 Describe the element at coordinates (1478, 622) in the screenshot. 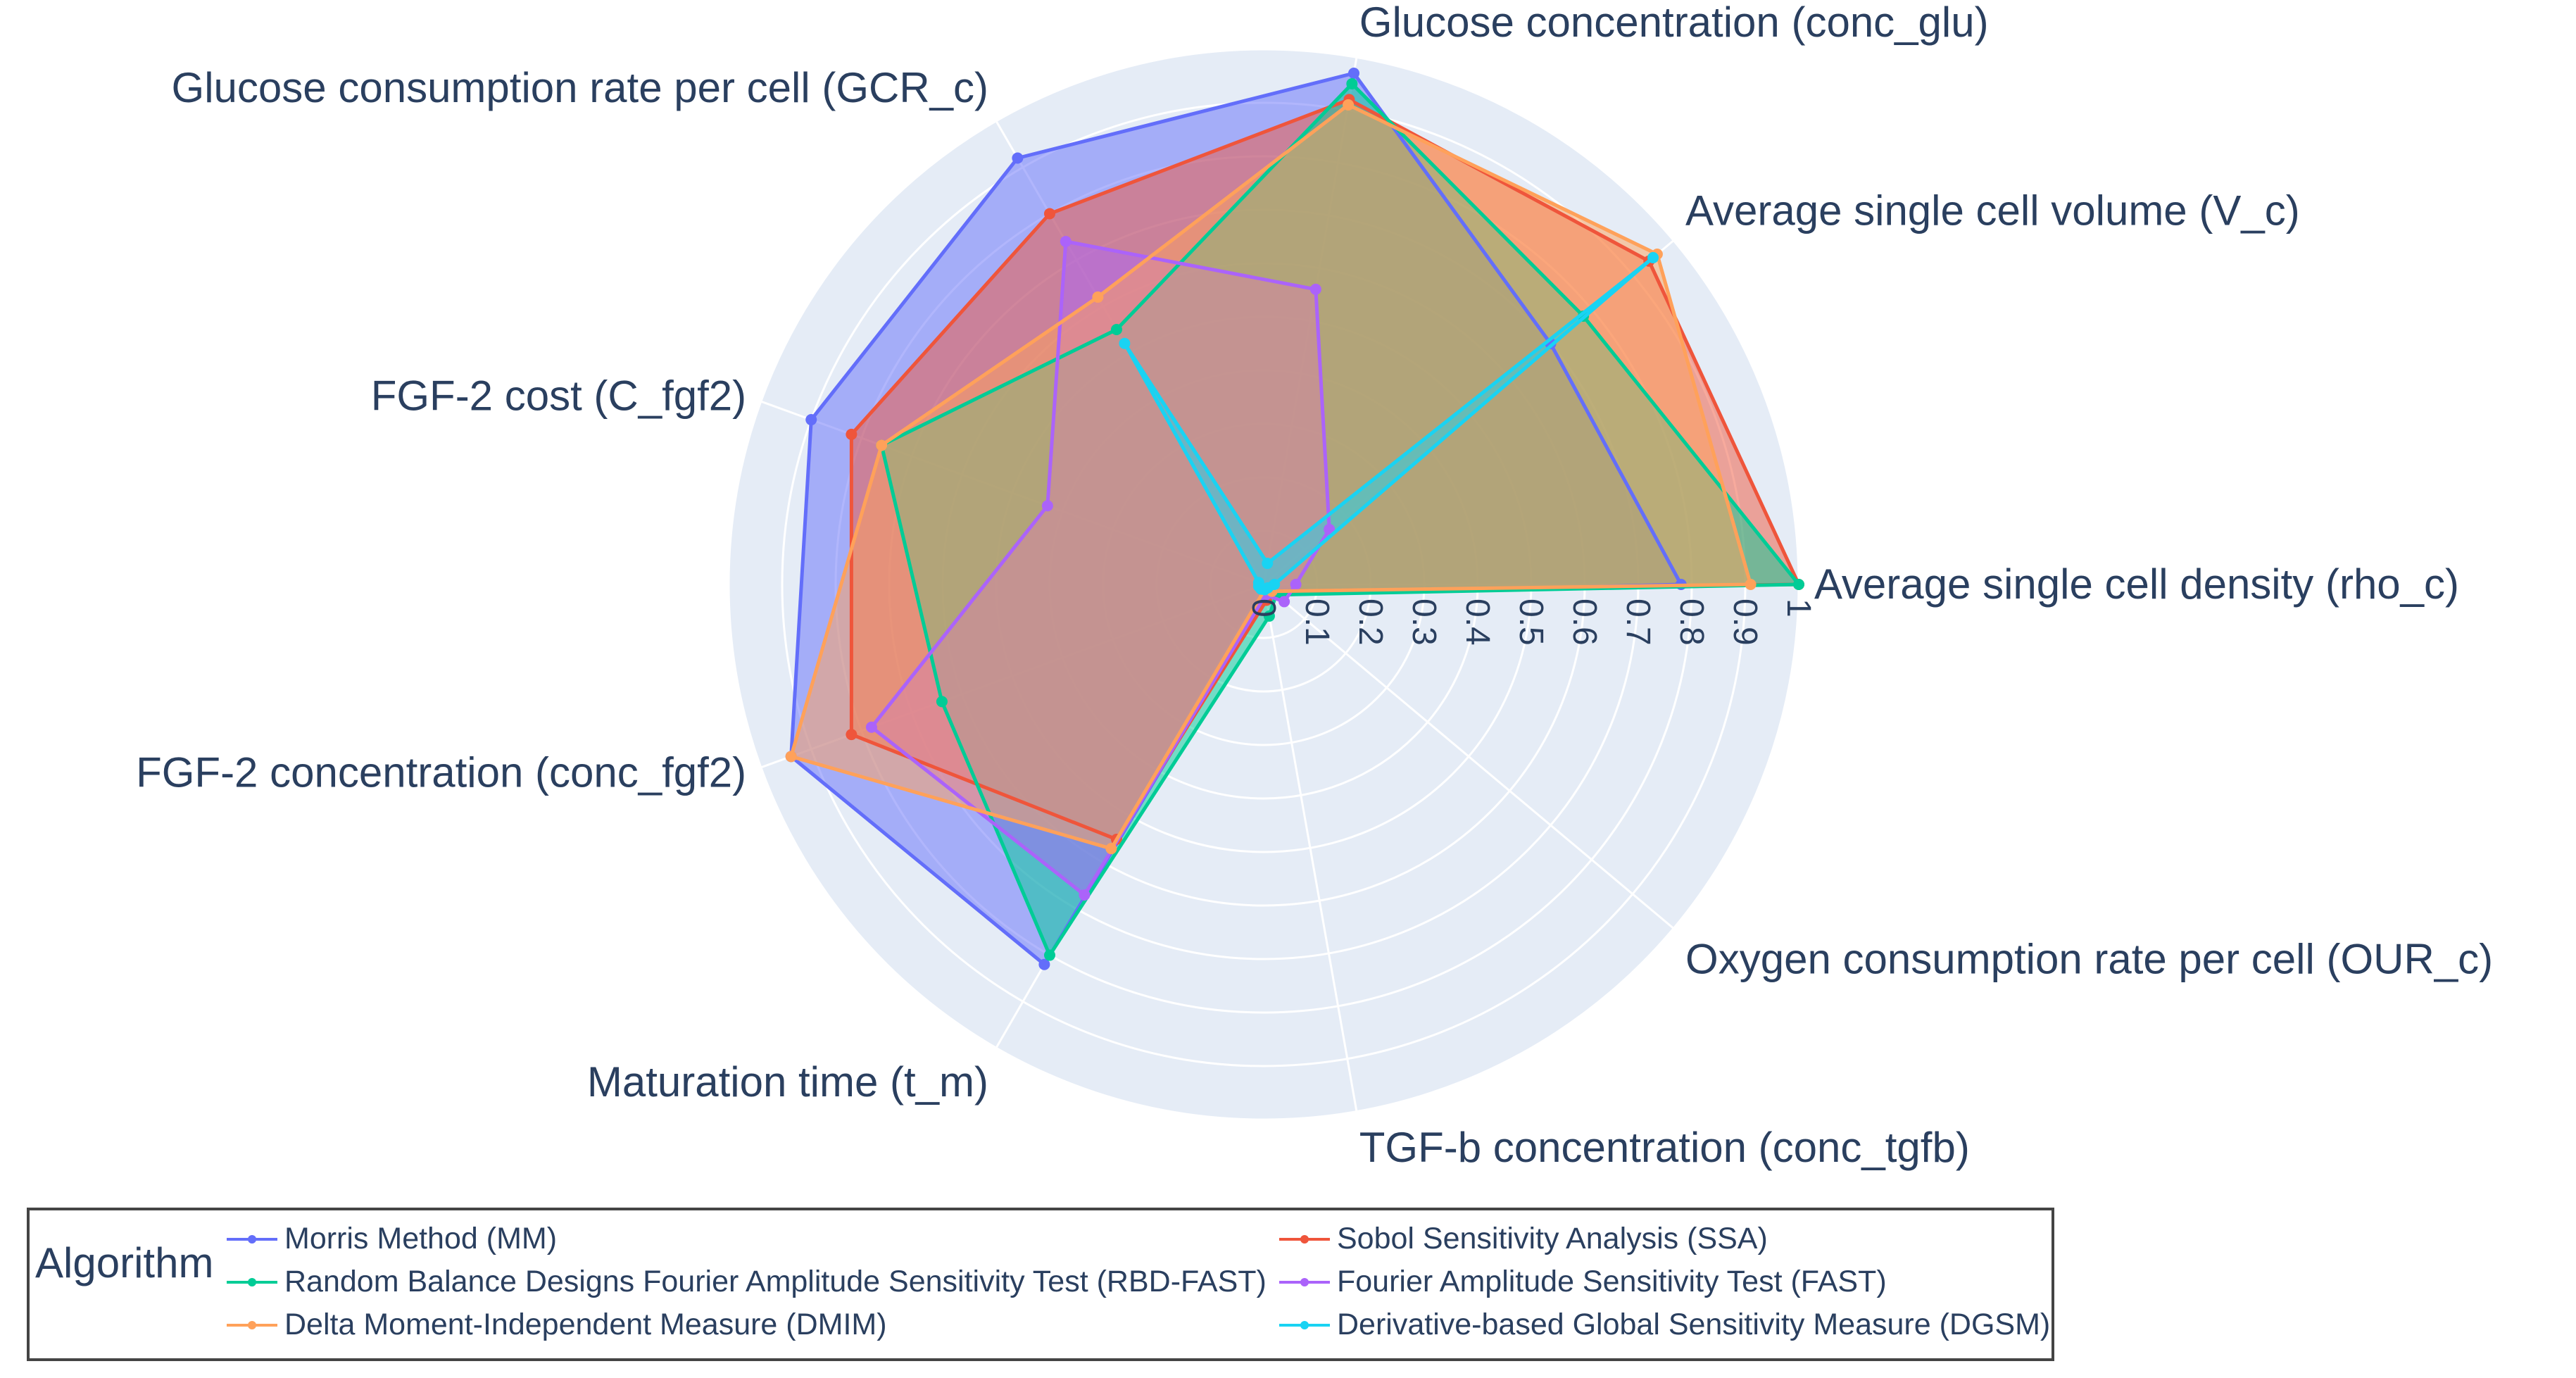

I see `radial-tick-label: 0.4` at that location.